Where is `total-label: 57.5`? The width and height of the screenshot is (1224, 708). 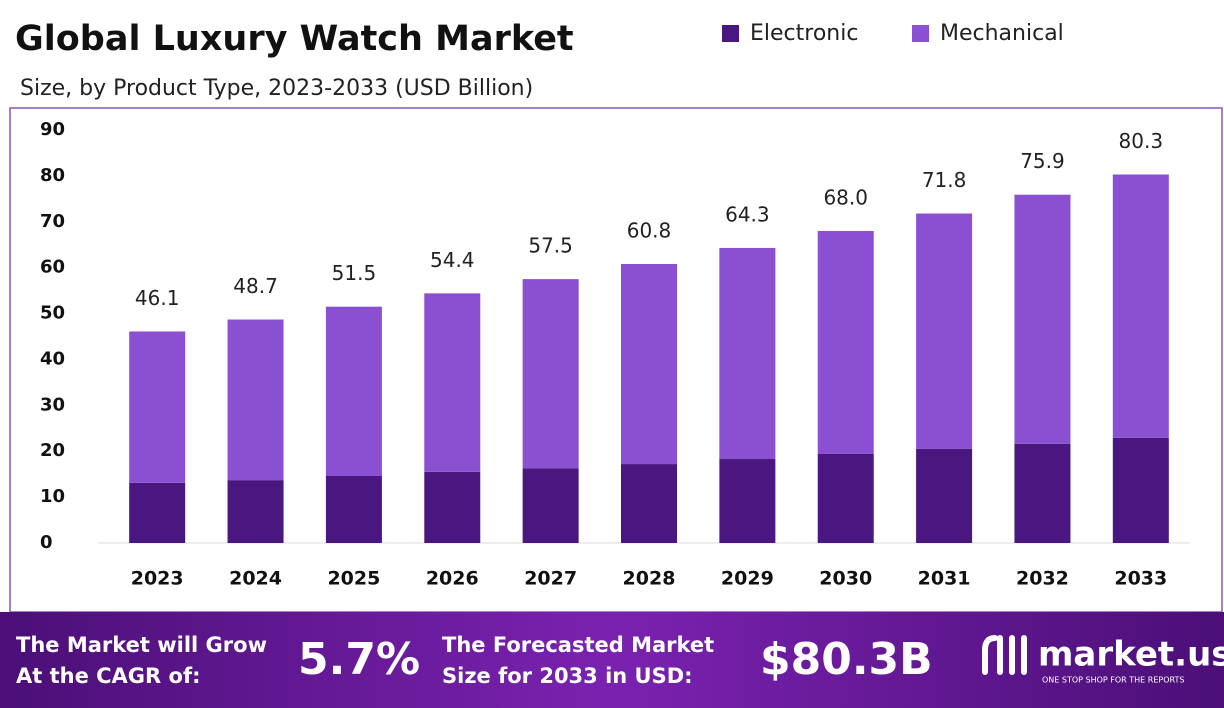
total-label: 57.5 is located at coordinates (550, 246).